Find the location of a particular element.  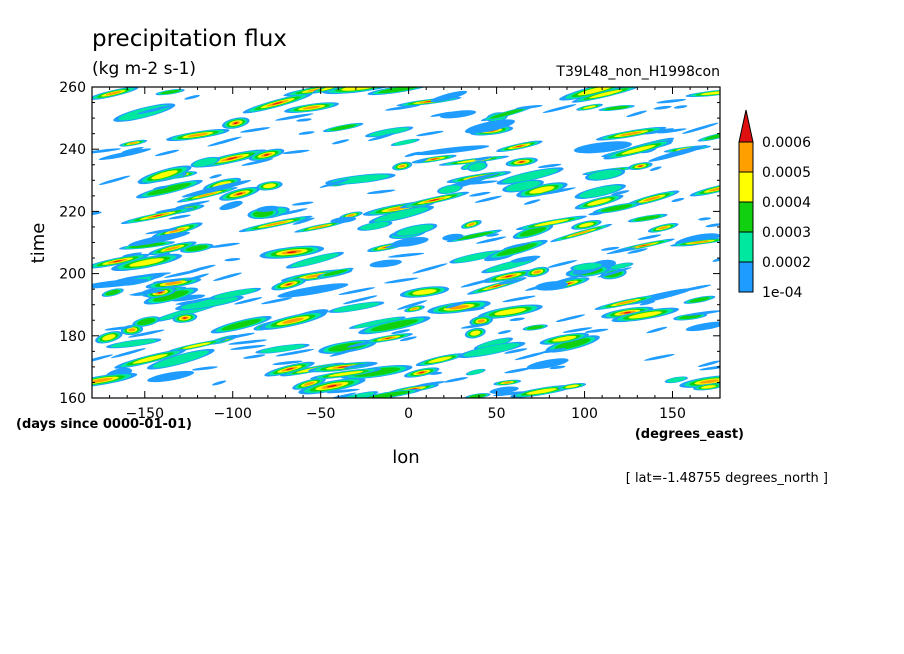

run-label: T39L48_non_H1998con is located at coordinates (637, 72).